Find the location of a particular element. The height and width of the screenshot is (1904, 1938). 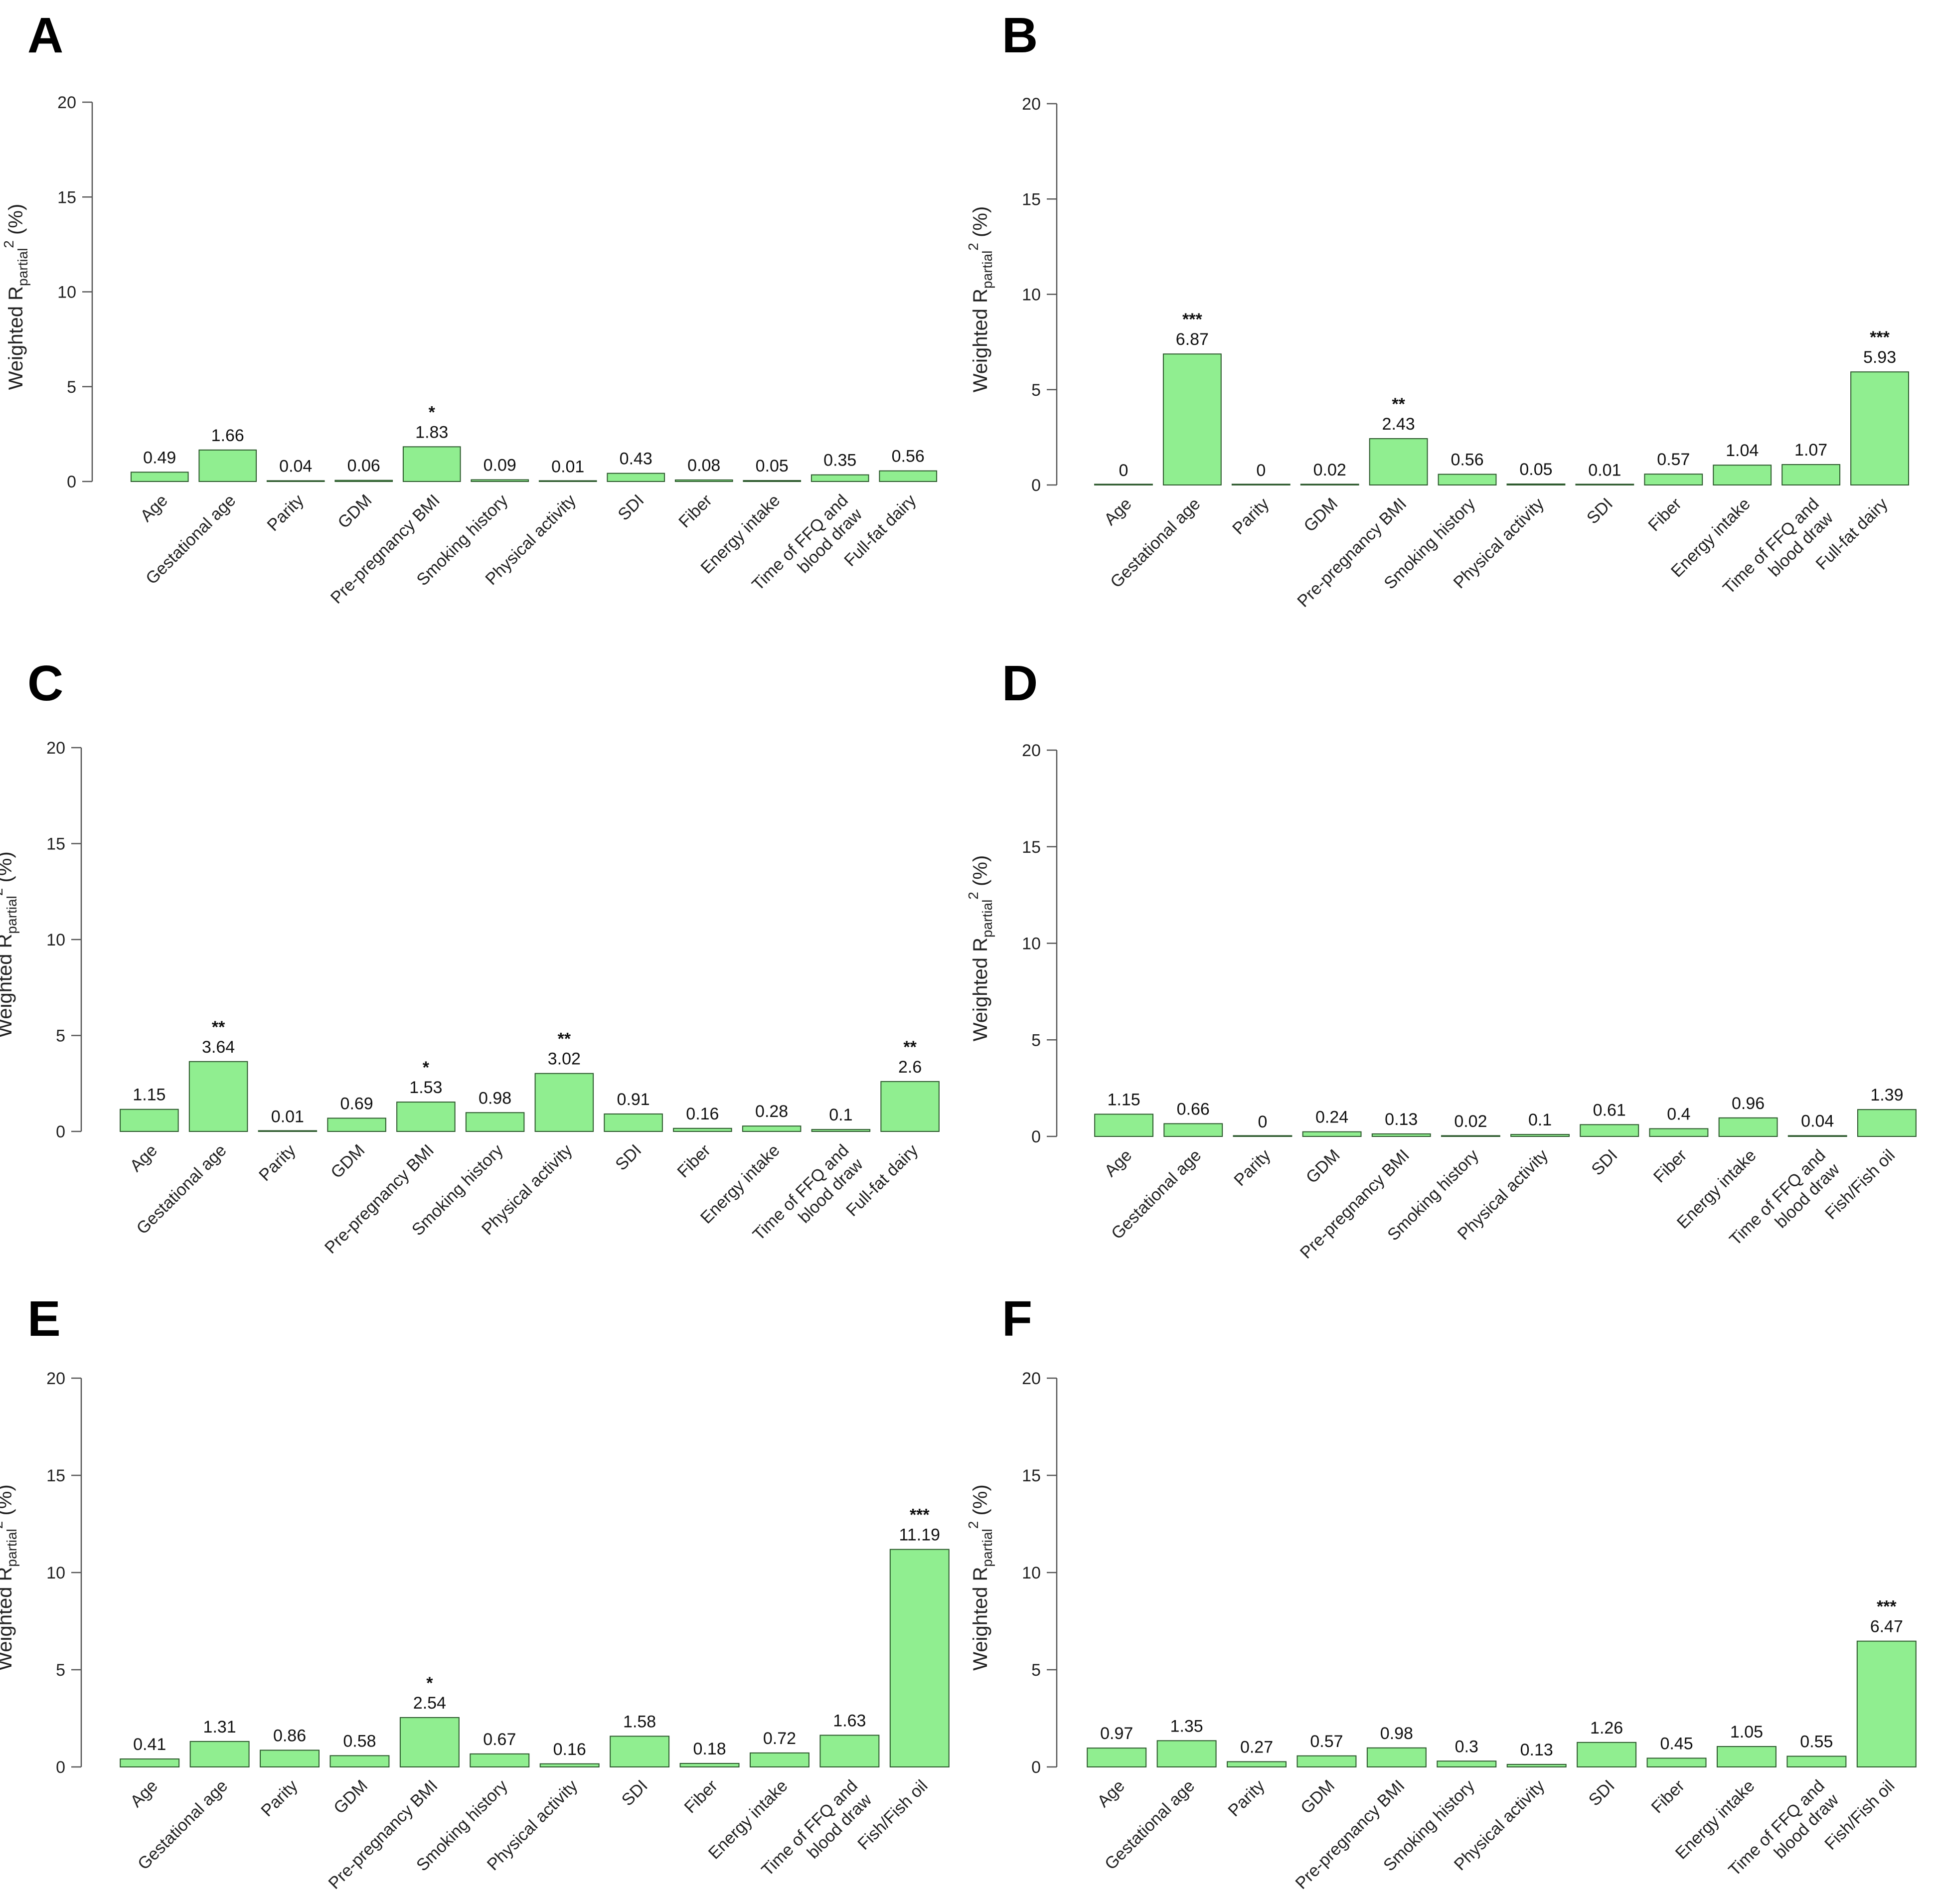

x-tick-label-line: Age is located at coordinates (144, 1793).